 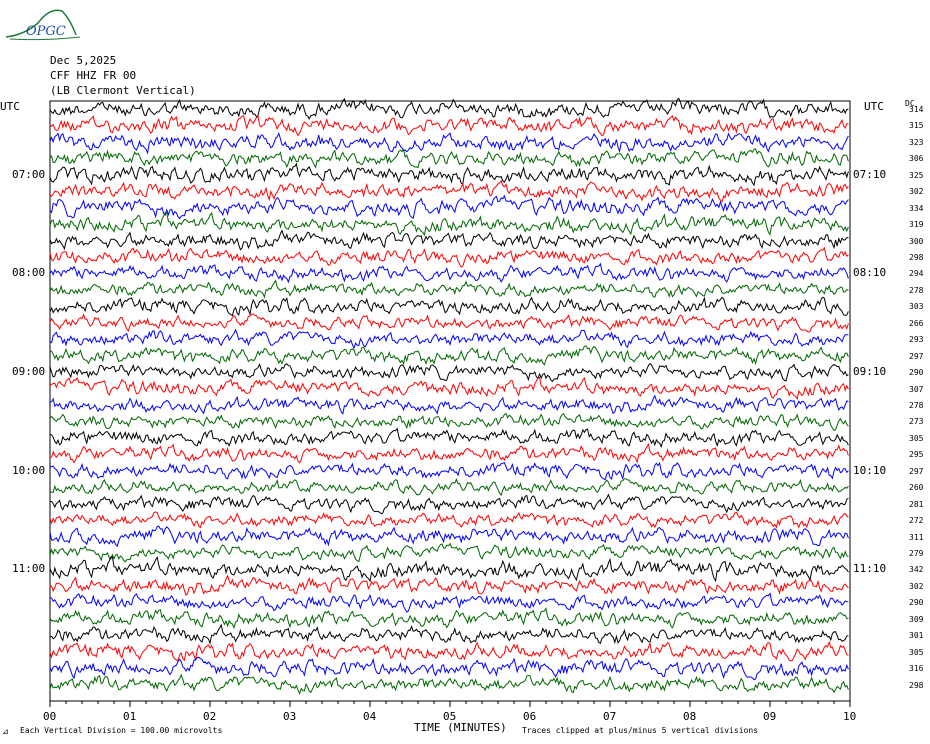 I want to click on right-hour-label: 10:10, so click(x=870, y=470).